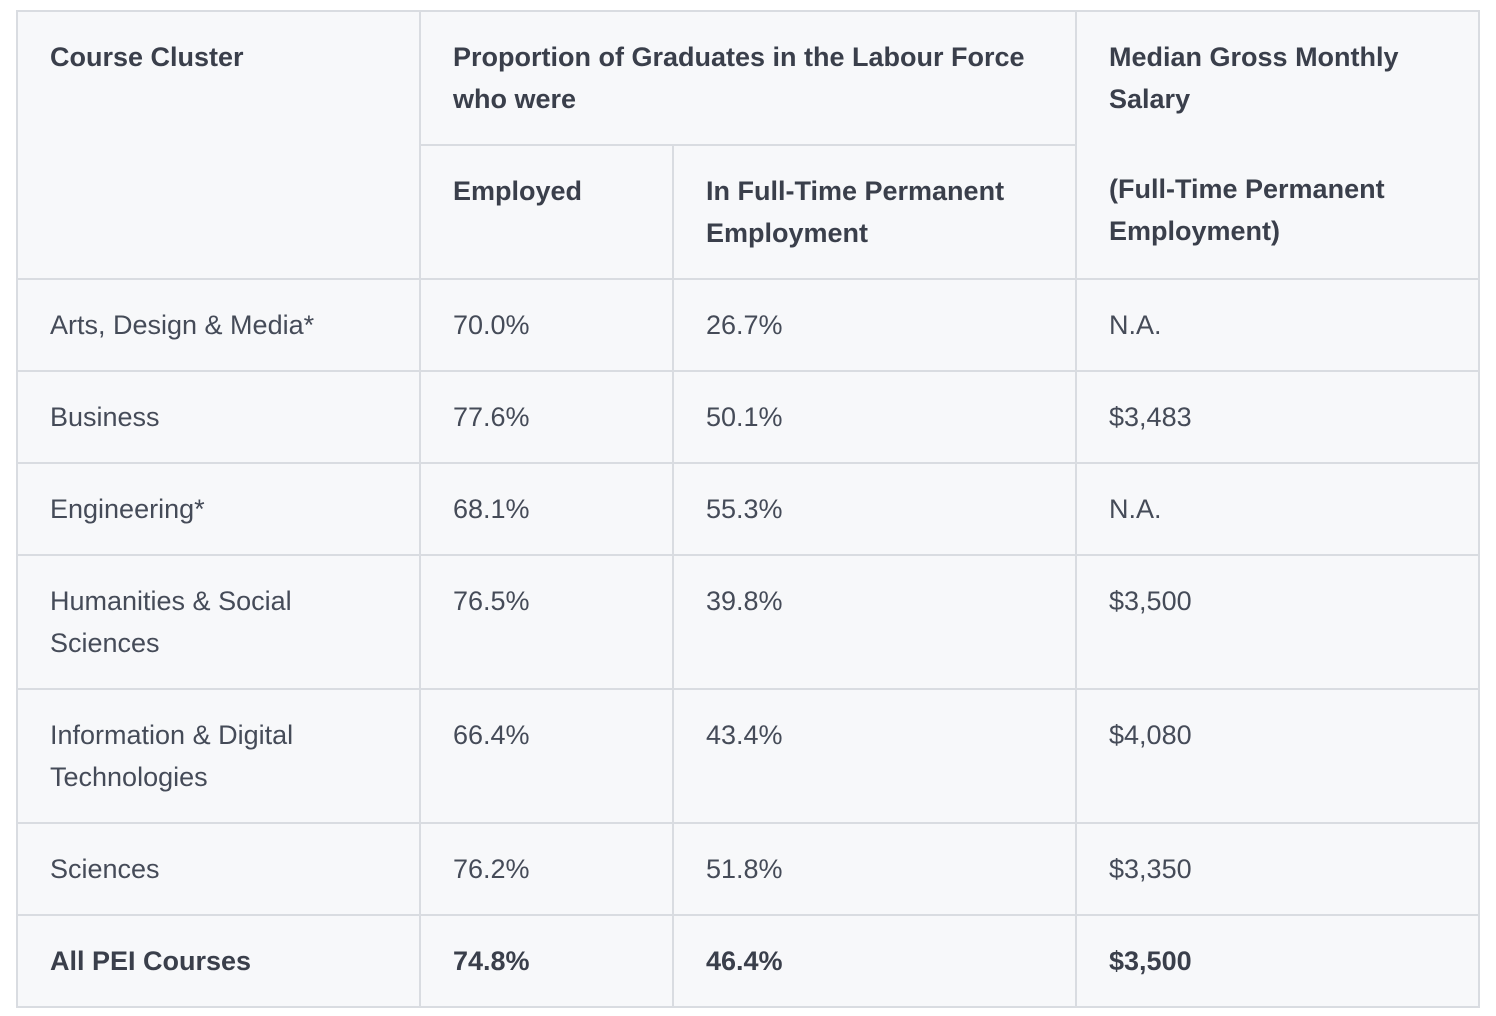 The width and height of the screenshot is (1496, 1016). What do you see at coordinates (546, 509) in the screenshot?
I see `cell-employed: 68.1%` at bounding box center [546, 509].